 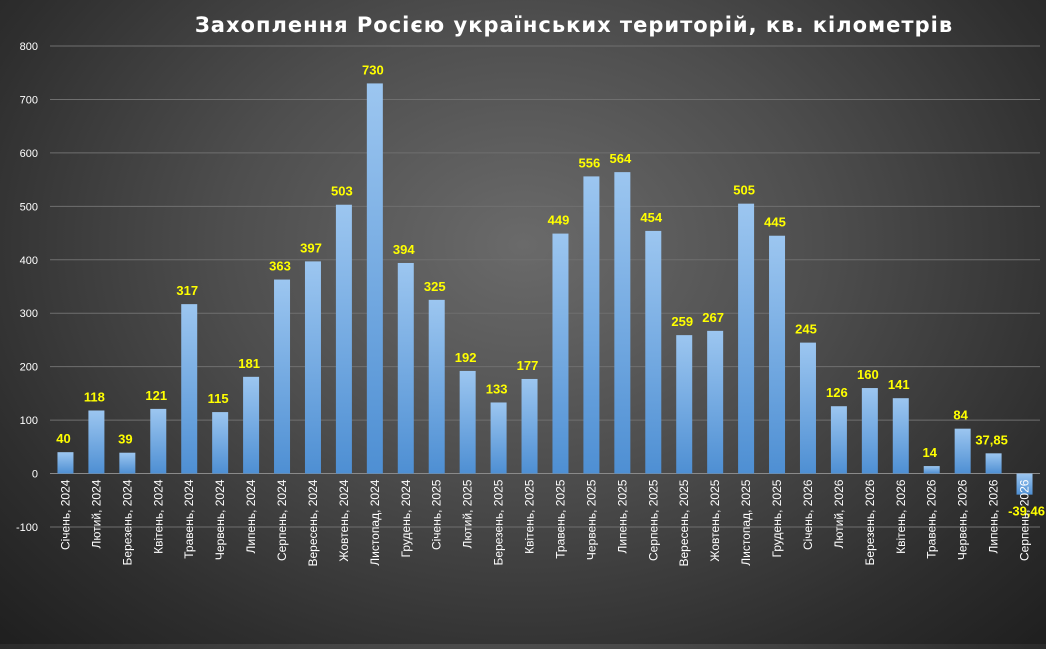 I want to click on y-tick-label: 400, so click(x=29, y=261).